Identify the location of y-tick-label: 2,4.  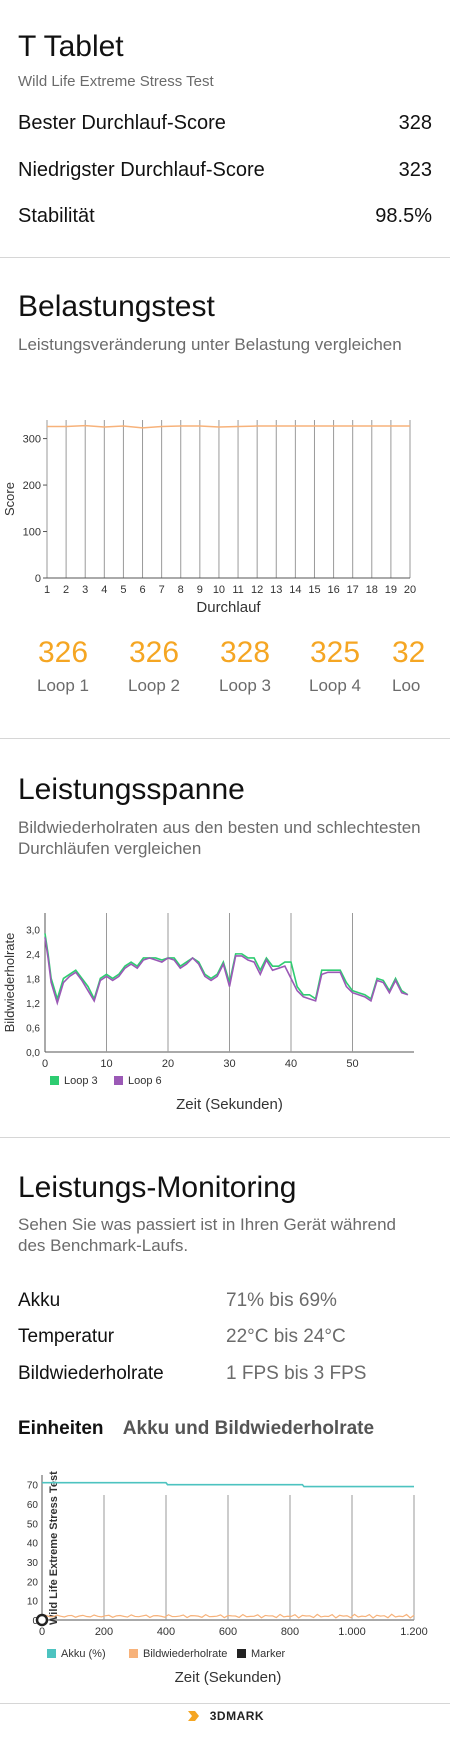
(33, 955).